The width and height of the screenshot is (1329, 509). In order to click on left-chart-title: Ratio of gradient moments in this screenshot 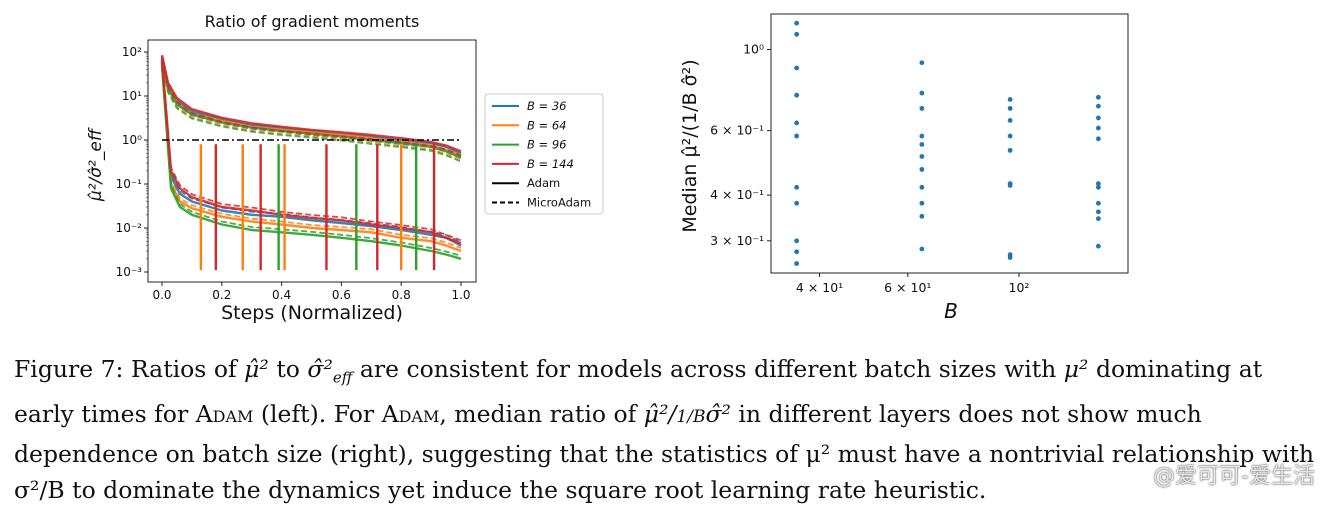, I will do `click(312, 21)`.